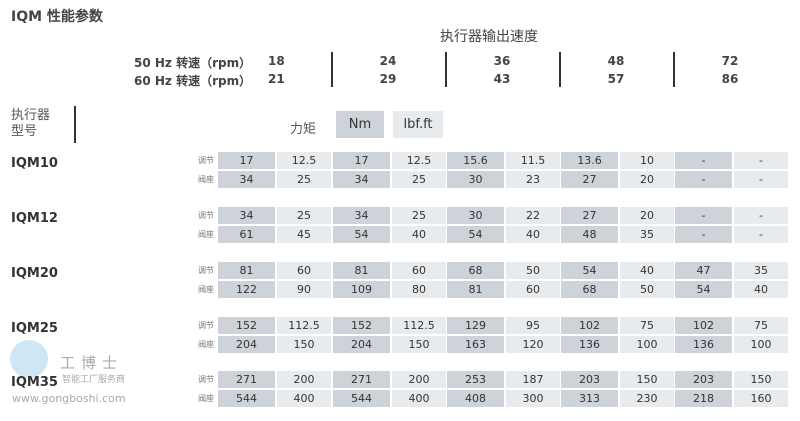 Image resolution: width=800 pixels, height=421 pixels. What do you see at coordinates (647, 325) in the screenshot?
I see `cell-lbfft: 75` at bounding box center [647, 325].